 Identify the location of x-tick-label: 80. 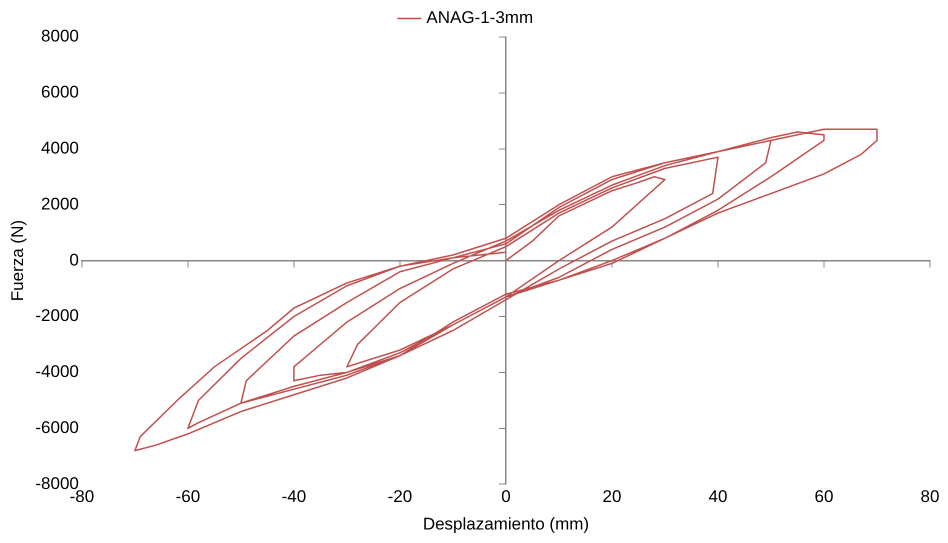
(930, 496).